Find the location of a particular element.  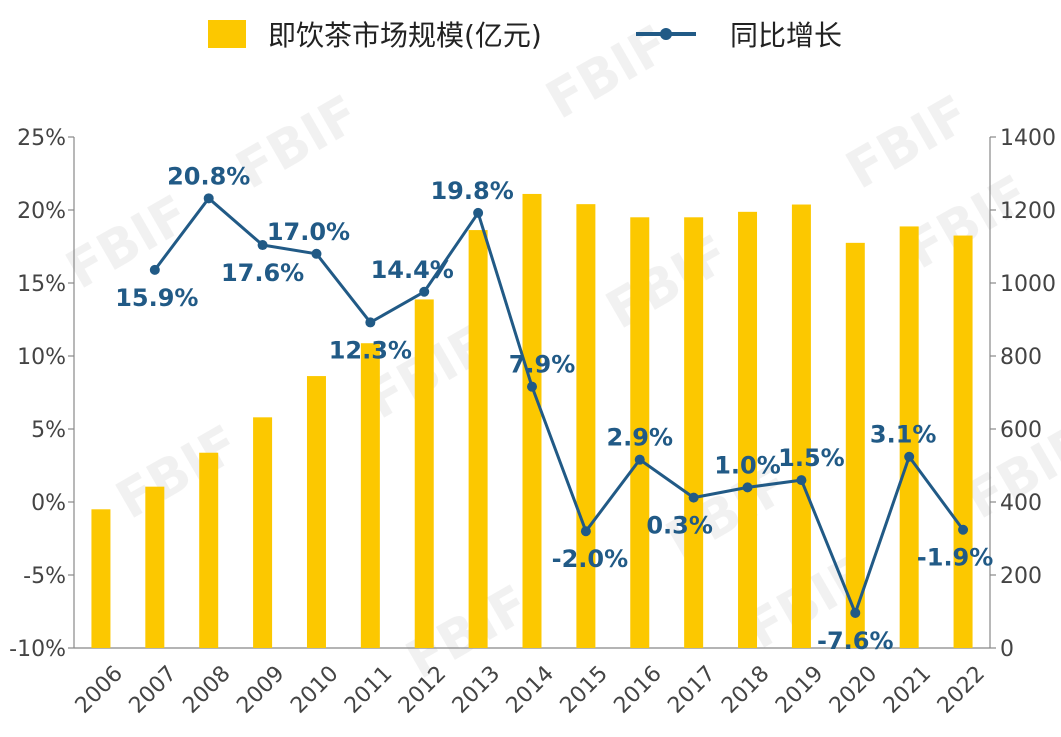

data-label: 1.0% is located at coordinates (747, 465).